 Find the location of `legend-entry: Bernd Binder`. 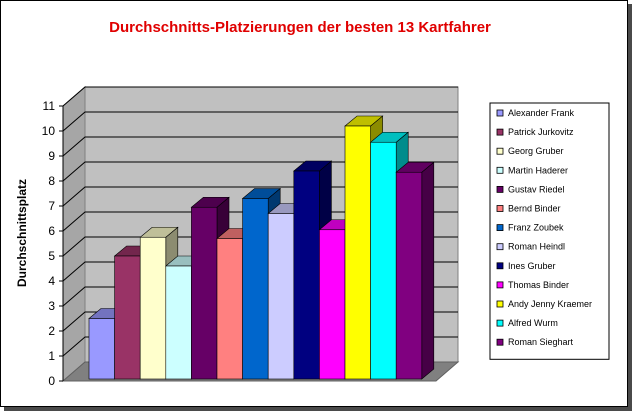

legend-entry: Bernd Binder is located at coordinates (534, 209).